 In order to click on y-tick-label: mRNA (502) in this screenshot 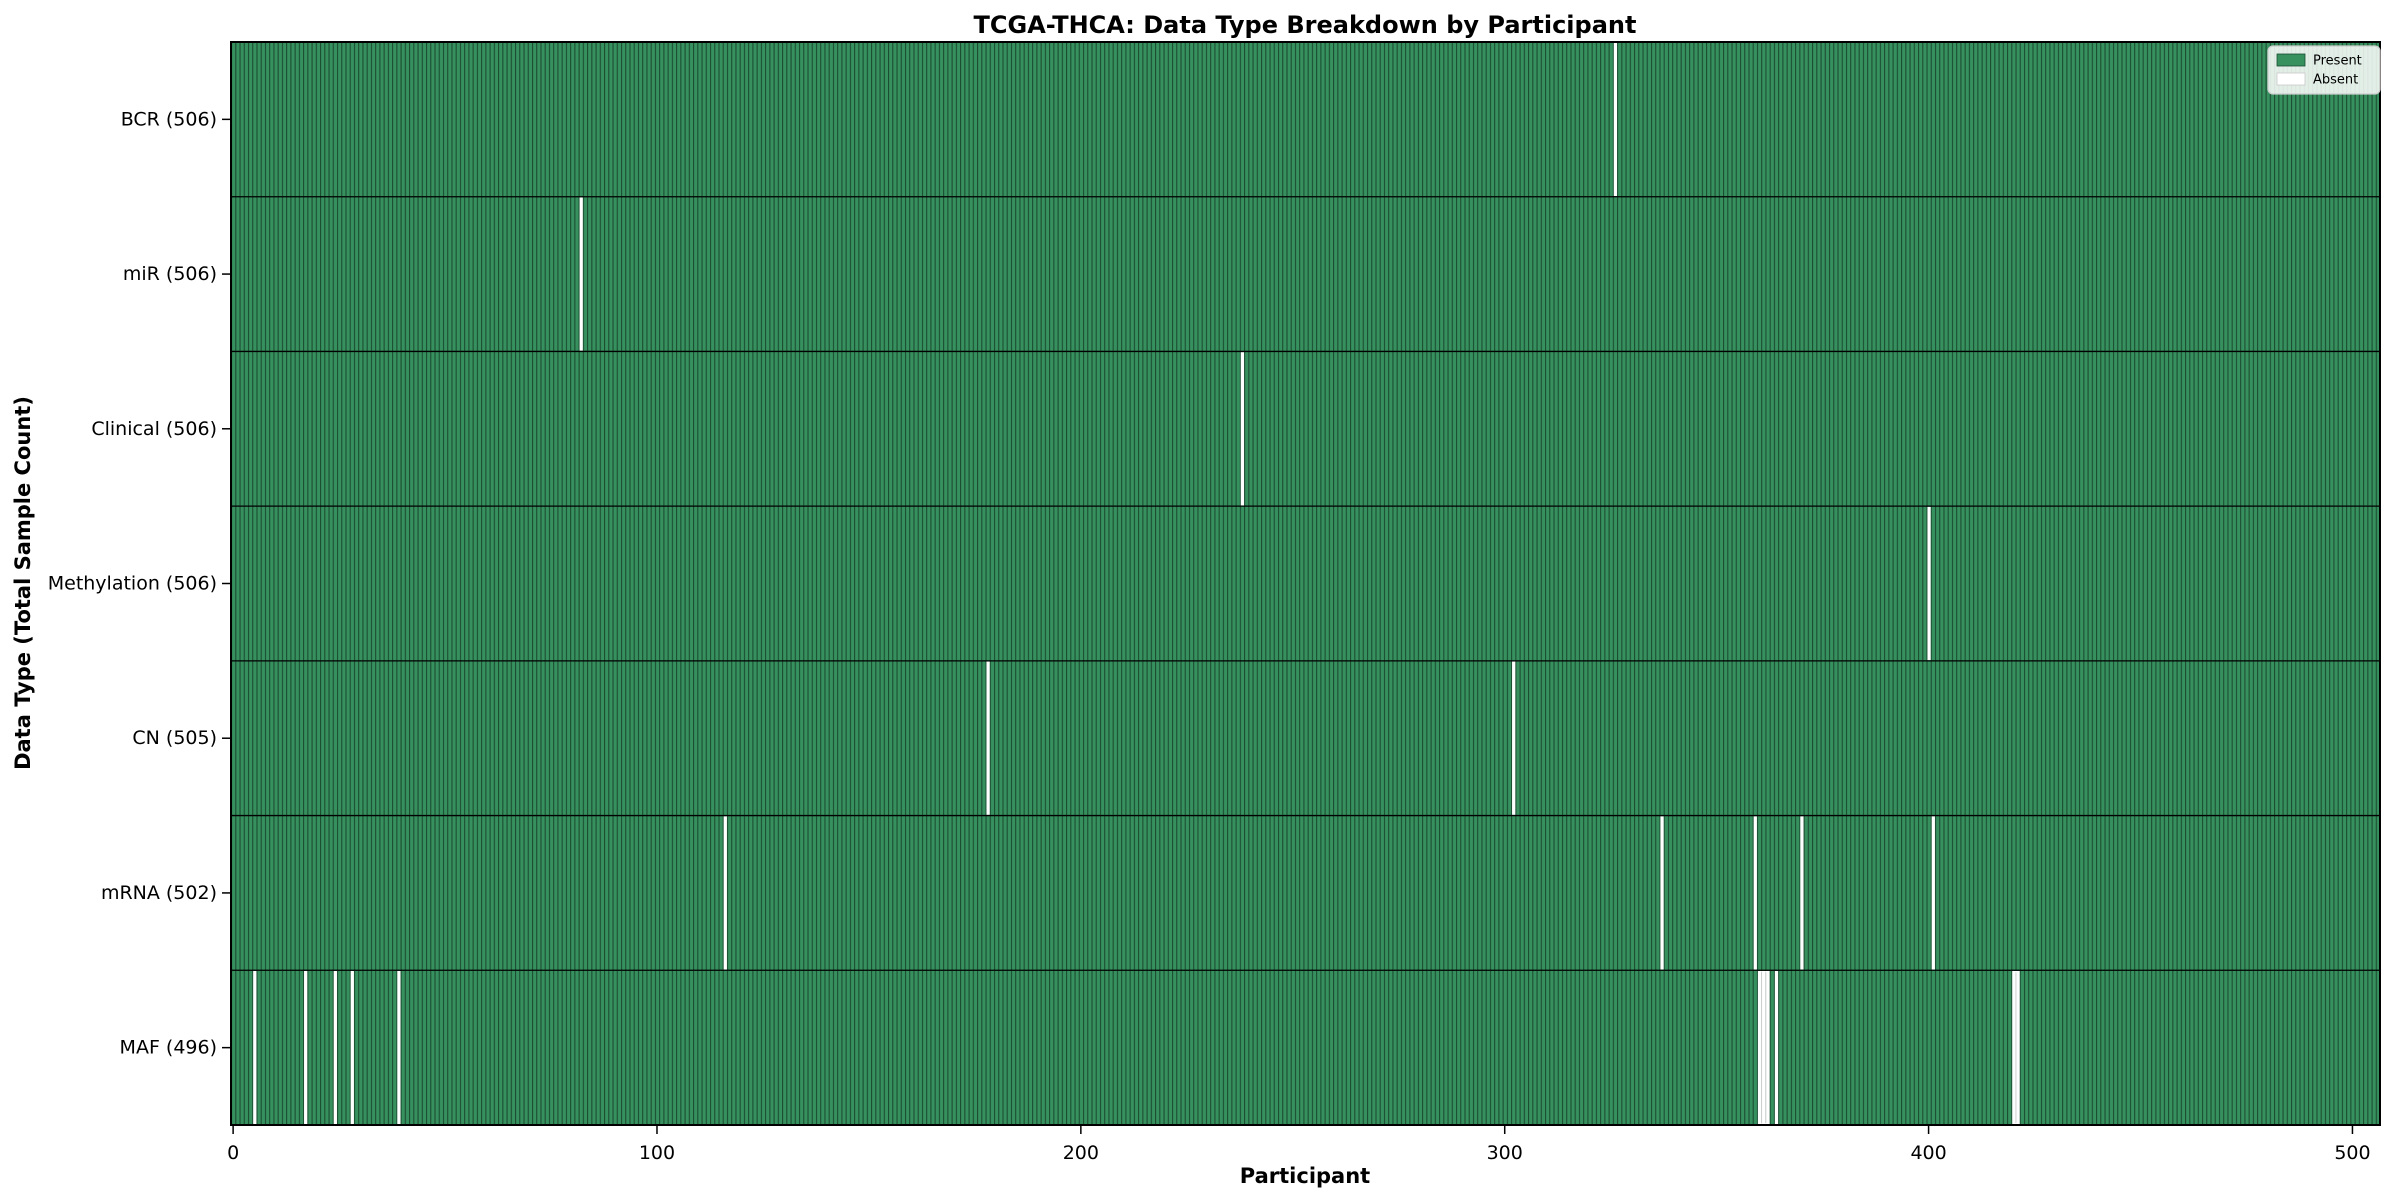, I will do `click(159, 893)`.